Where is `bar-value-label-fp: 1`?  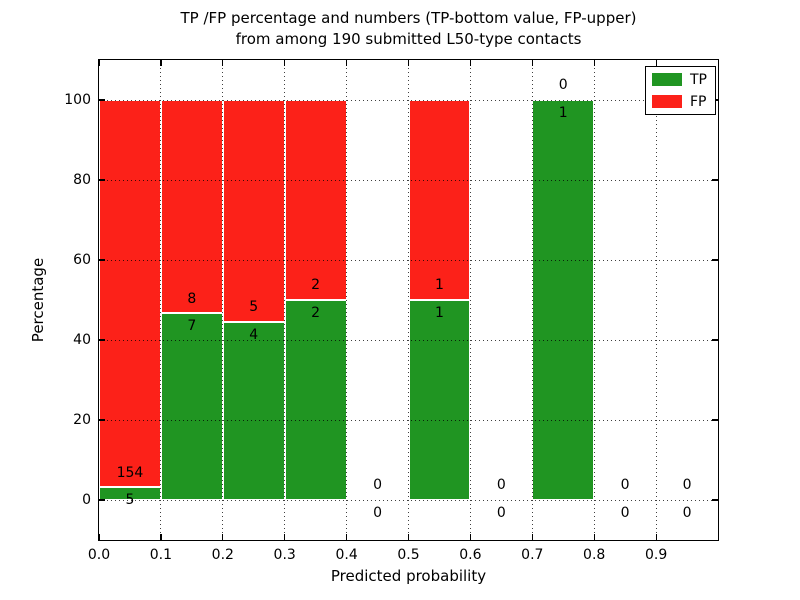 bar-value-label-fp: 1 is located at coordinates (439, 285).